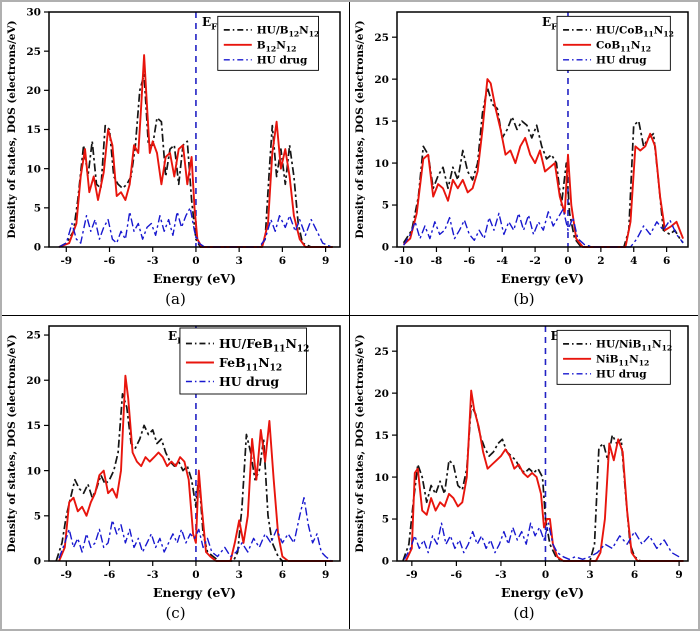  Describe the element at coordinates (276, 47) in the screenshot. I see `legend-label-1: B12N12` at that location.